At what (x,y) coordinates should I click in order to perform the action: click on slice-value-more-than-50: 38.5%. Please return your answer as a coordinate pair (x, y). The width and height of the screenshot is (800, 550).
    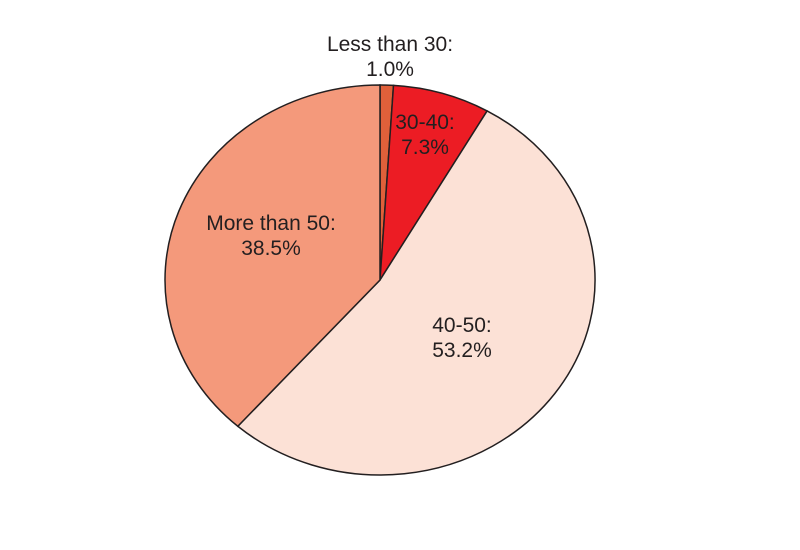
    Looking at the image, I should click on (271, 248).